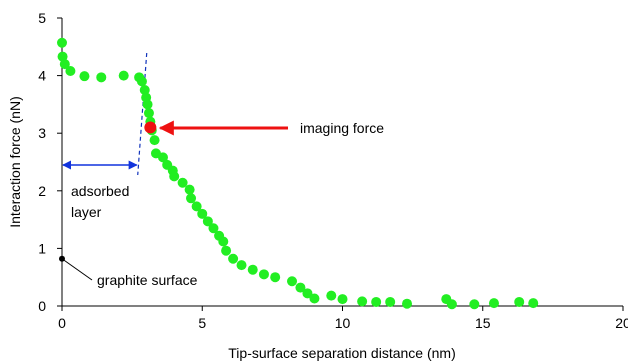  I want to click on x-axis-label: Tip-surface separation distance (nm), so click(341, 353).